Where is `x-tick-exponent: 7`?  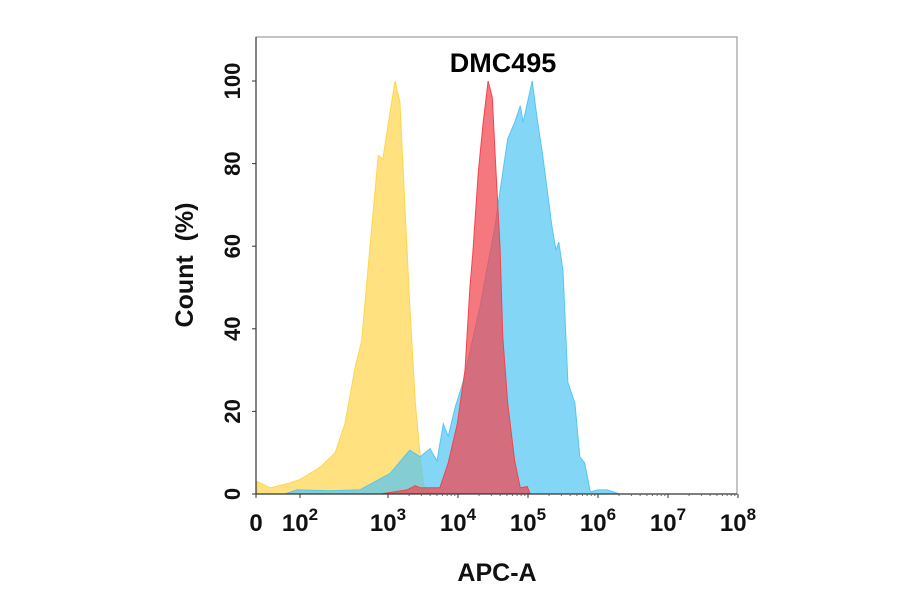
x-tick-exponent: 7 is located at coordinates (681, 514).